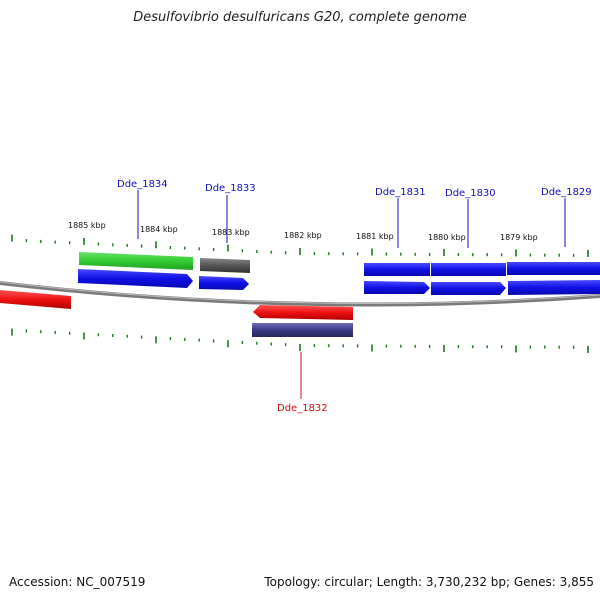  What do you see at coordinates (447, 237) in the screenshot?
I see `scale-label: 1880 kbp` at bounding box center [447, 237].